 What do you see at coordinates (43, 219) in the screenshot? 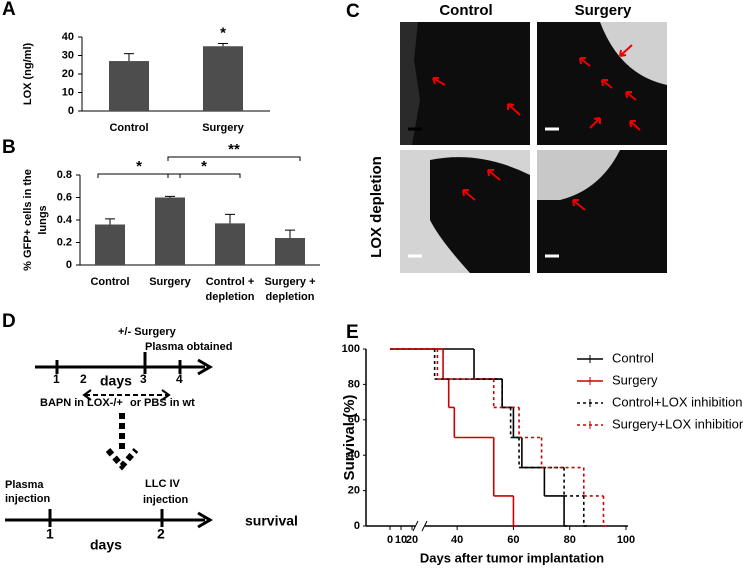
I see `y-axis-label: lungs` at bounding box center [43, 219].